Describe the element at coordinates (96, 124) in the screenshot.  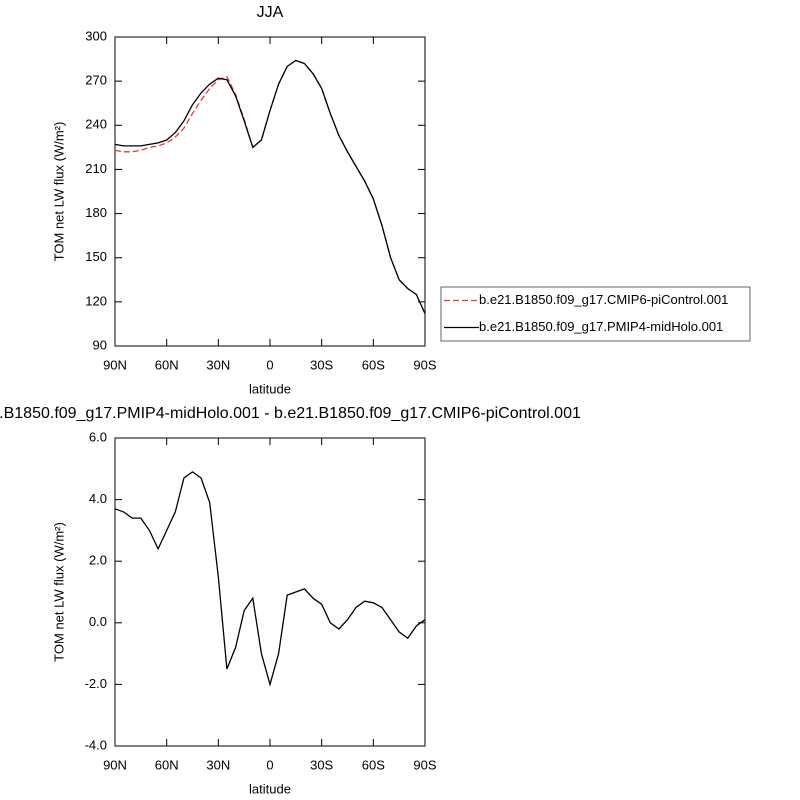
I see `y-tick-label: 240` at that location.